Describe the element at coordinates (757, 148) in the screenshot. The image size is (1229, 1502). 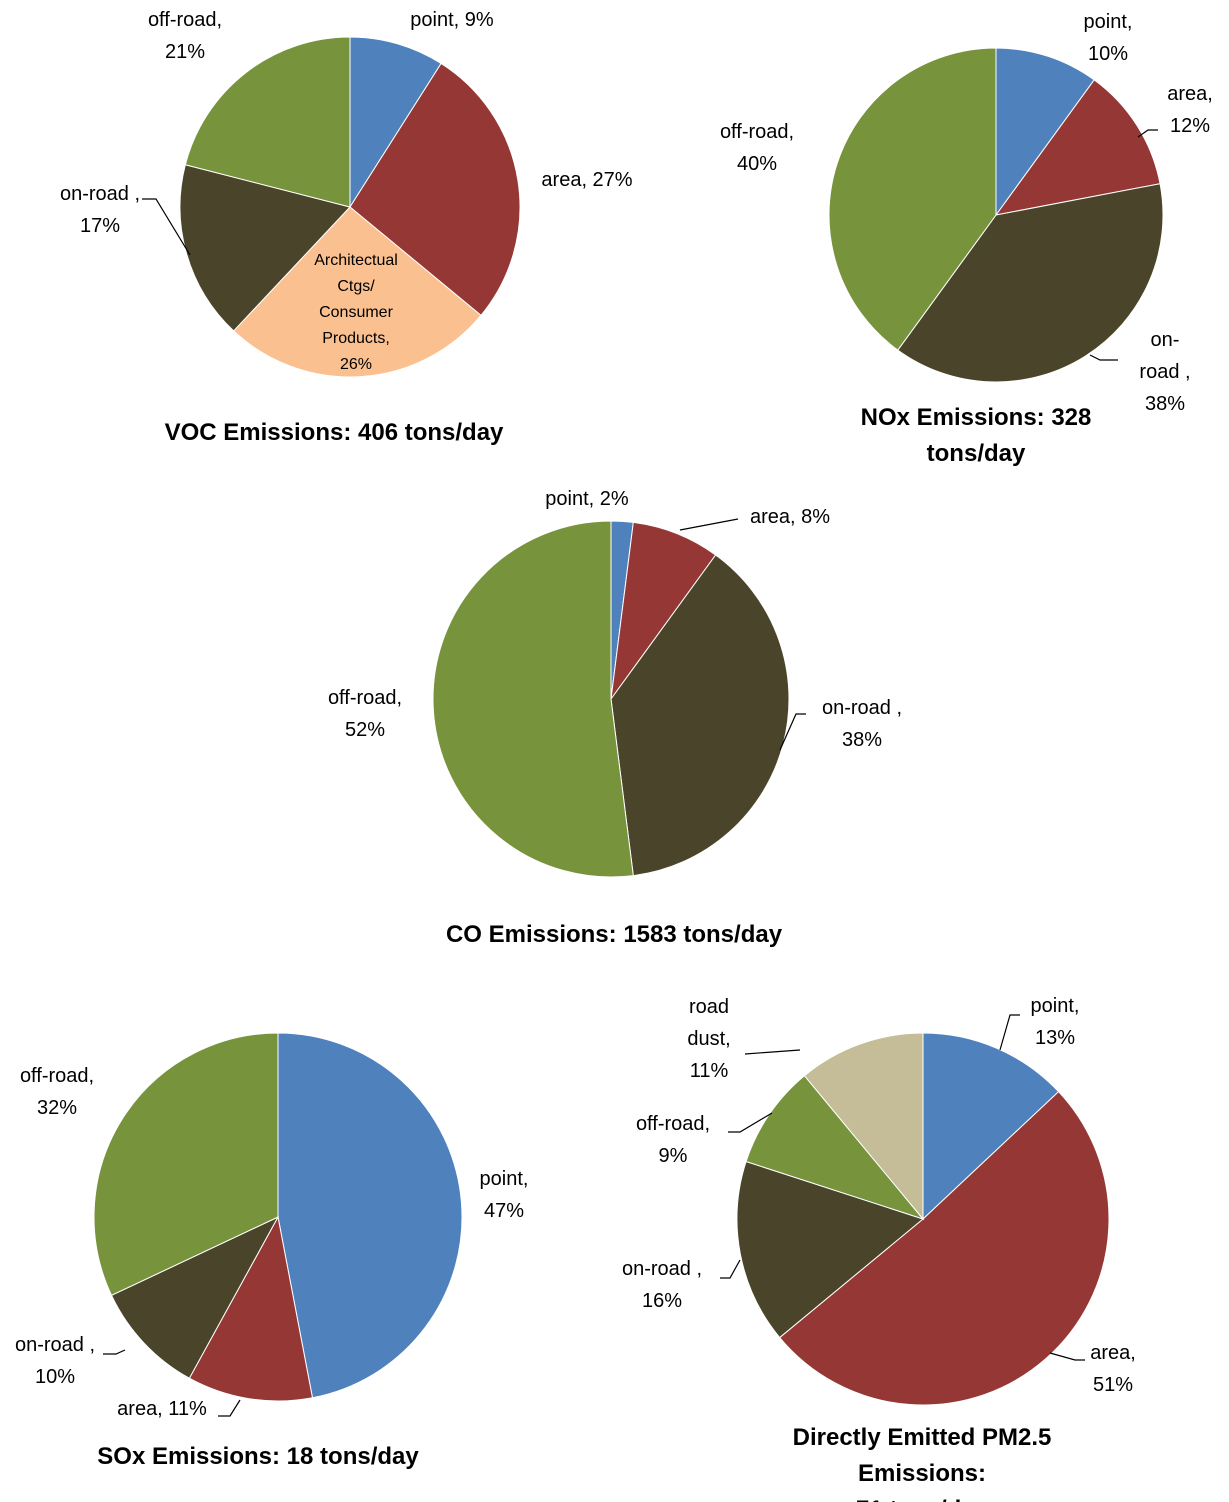
I see `data-label: off-road, 40%` at that location.